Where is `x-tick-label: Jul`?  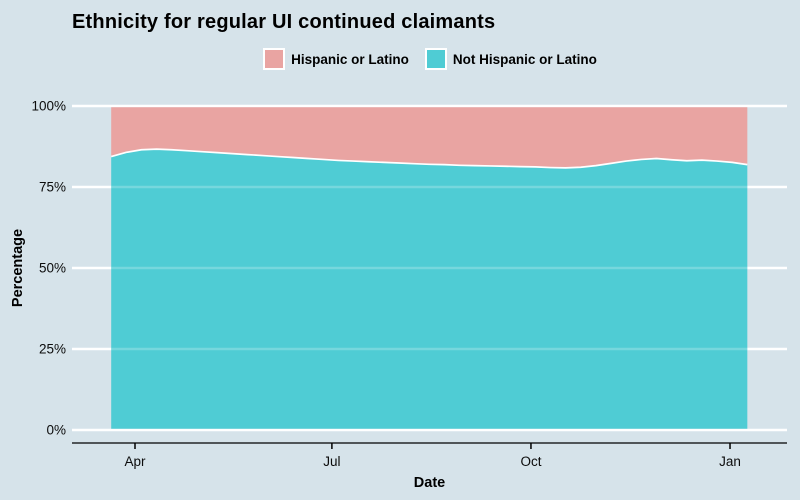 x-tick-label: Jul is located at coordinates (331, 461).